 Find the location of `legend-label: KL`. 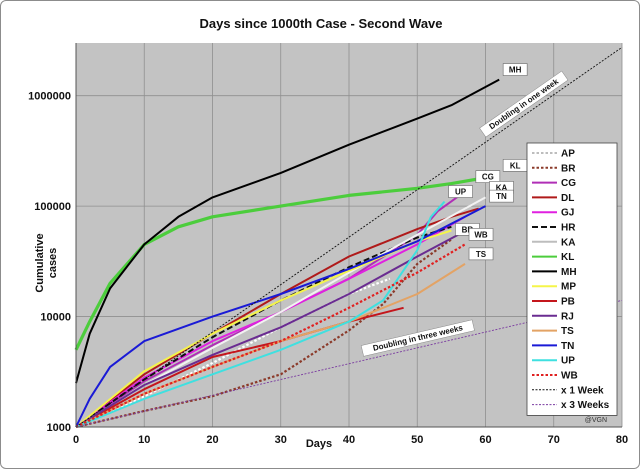

legend-label: KL is located at coordinates (567, 257).